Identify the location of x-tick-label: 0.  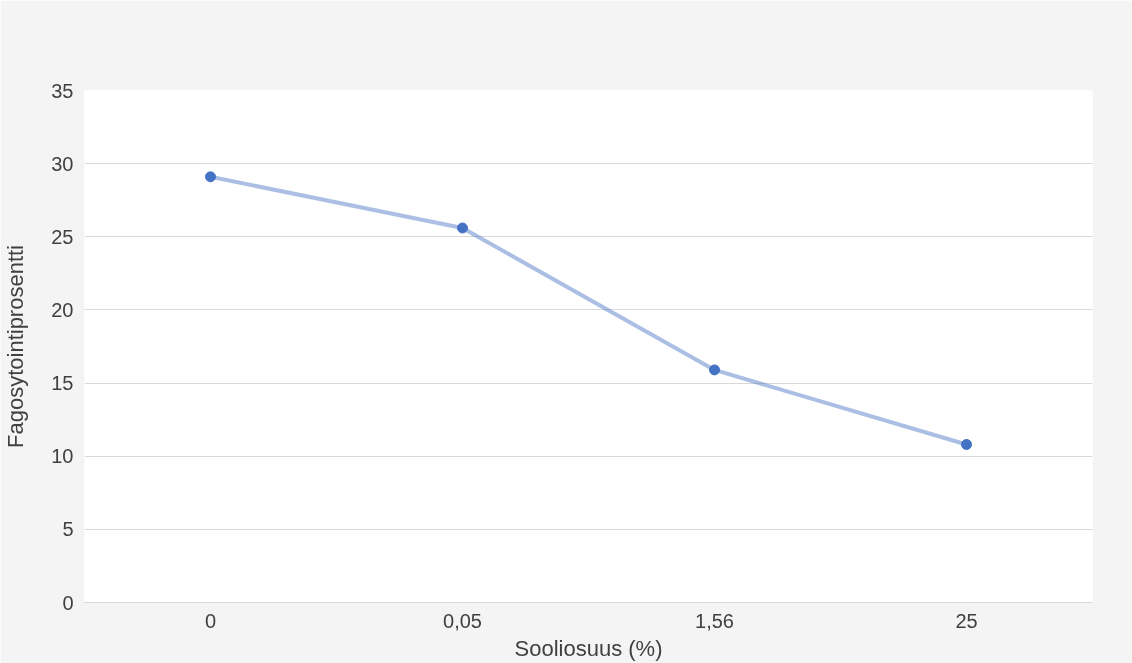
(210, 620).